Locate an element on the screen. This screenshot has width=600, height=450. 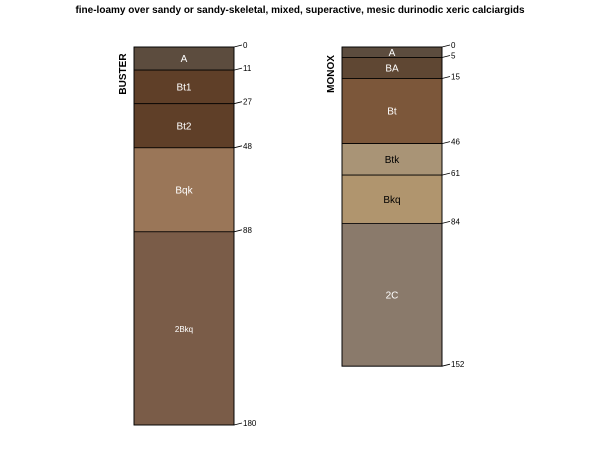
horizon-monox-bt is located at coordinates (392, 111).